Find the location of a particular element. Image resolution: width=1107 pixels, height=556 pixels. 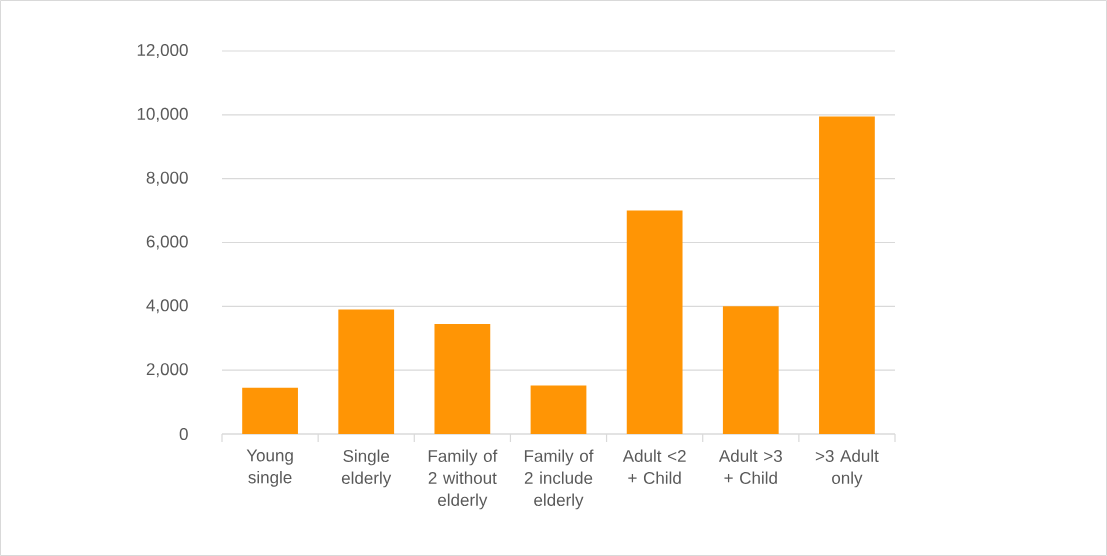

y-tick-label: 8,000 is located at coordinates (167, 178).